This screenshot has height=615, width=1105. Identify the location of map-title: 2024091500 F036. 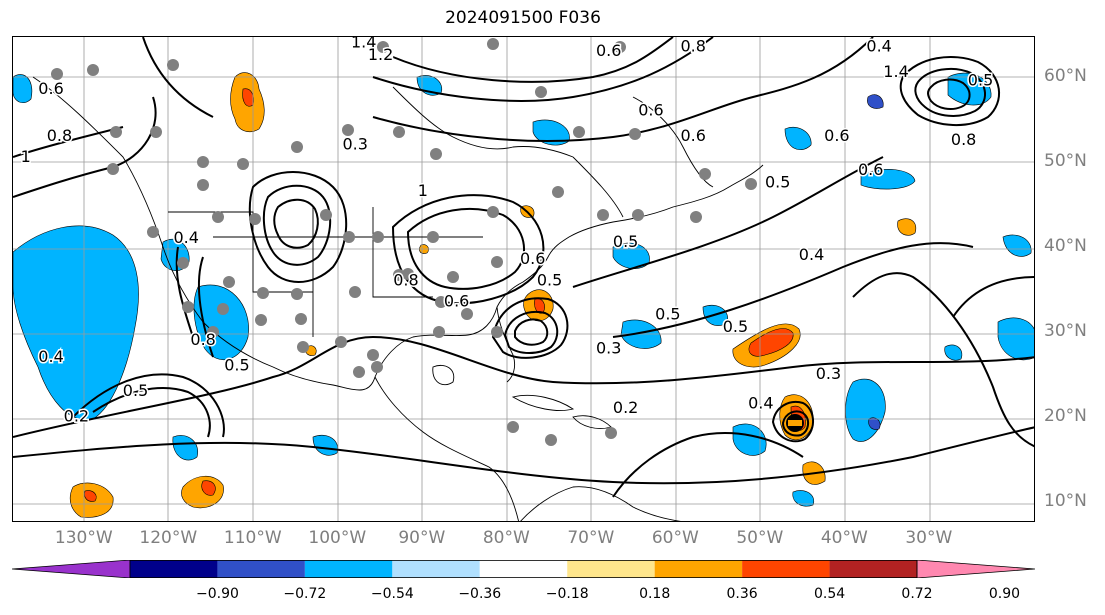
(523, 18).